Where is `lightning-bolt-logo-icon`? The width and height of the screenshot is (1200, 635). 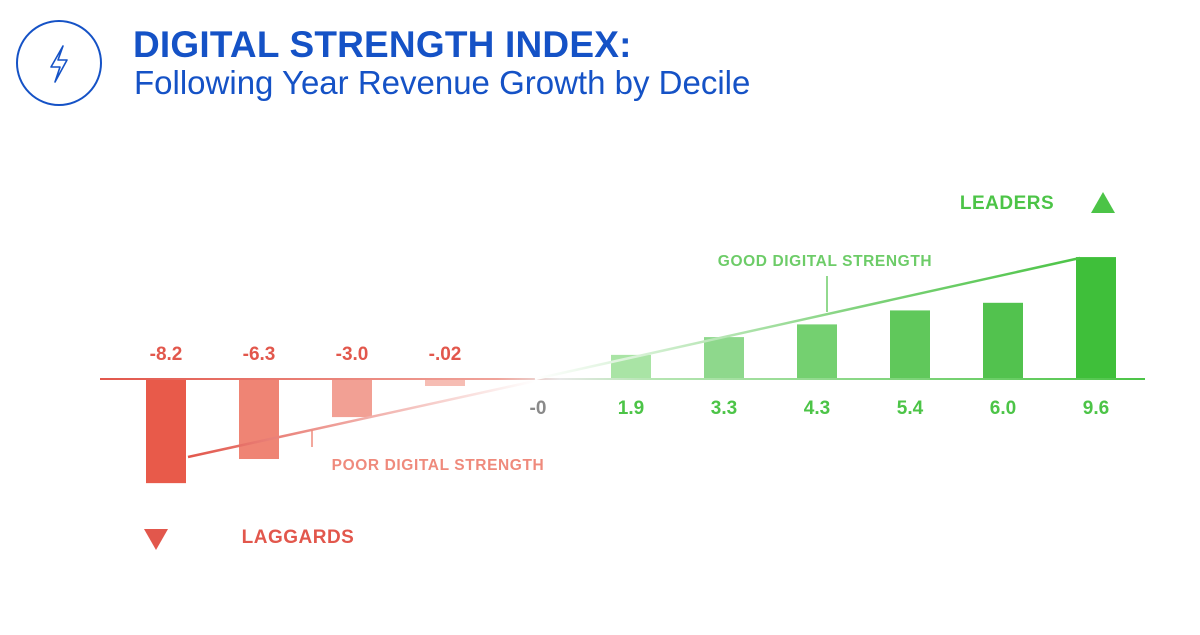
lightning-bolt-logo-icon is located at coordinates (59, 63).